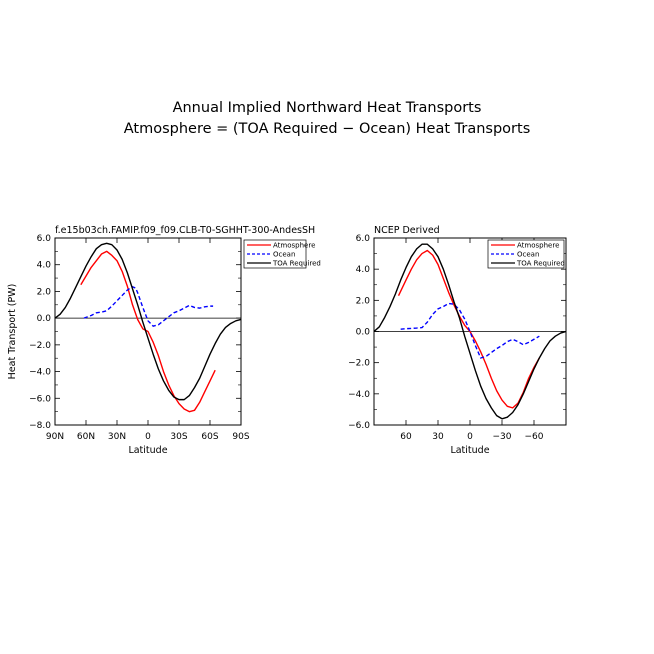 Image resolution: width=654 pixels, height=654 pixels. What do you see at coordinates (407, 230) in the screenshot?
I see `chart-title: NCEP Derived` at bounding box center [407, 230].